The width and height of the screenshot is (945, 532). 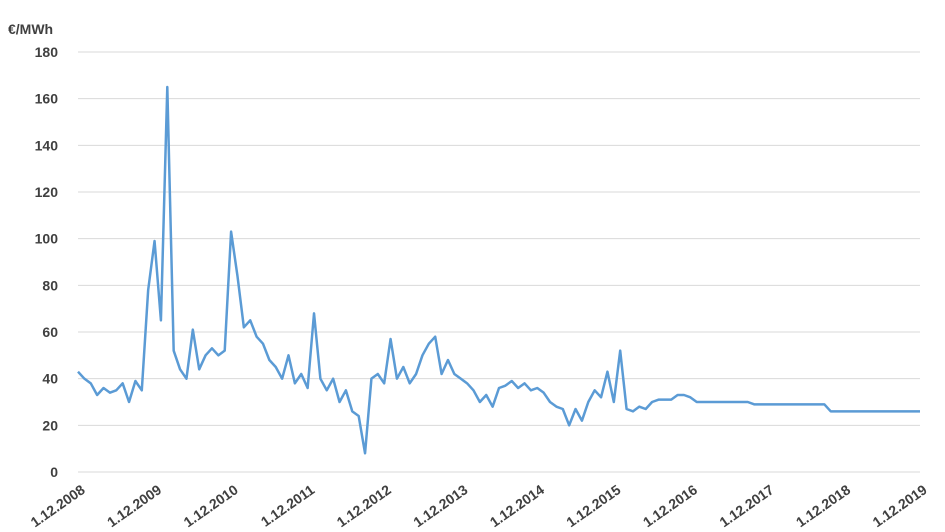 What do you see at coordinates (364, 505) in the screenshot?
I see `x-tick-label: 1.12.2012` at bounding box center [364, 505].